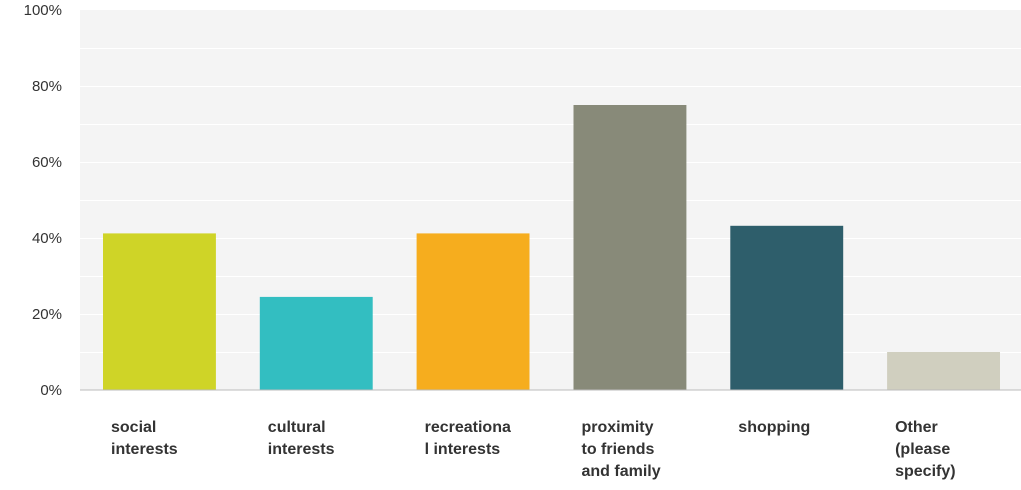 The height and width of the screenshot is (490, 1021). I want to click on y-tick-label: 60%, so click(47, 162).